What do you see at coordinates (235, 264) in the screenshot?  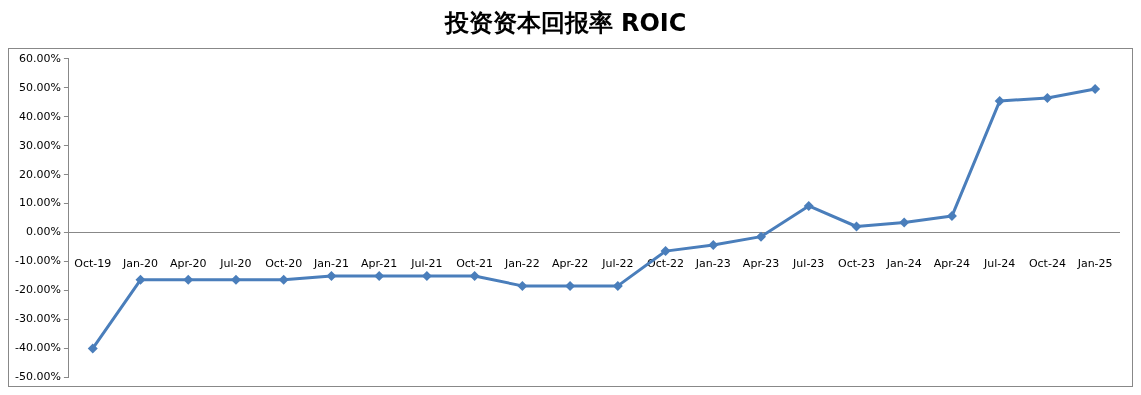 I see `x-tick-label: Jul-20` at bounding box center [235, 264].